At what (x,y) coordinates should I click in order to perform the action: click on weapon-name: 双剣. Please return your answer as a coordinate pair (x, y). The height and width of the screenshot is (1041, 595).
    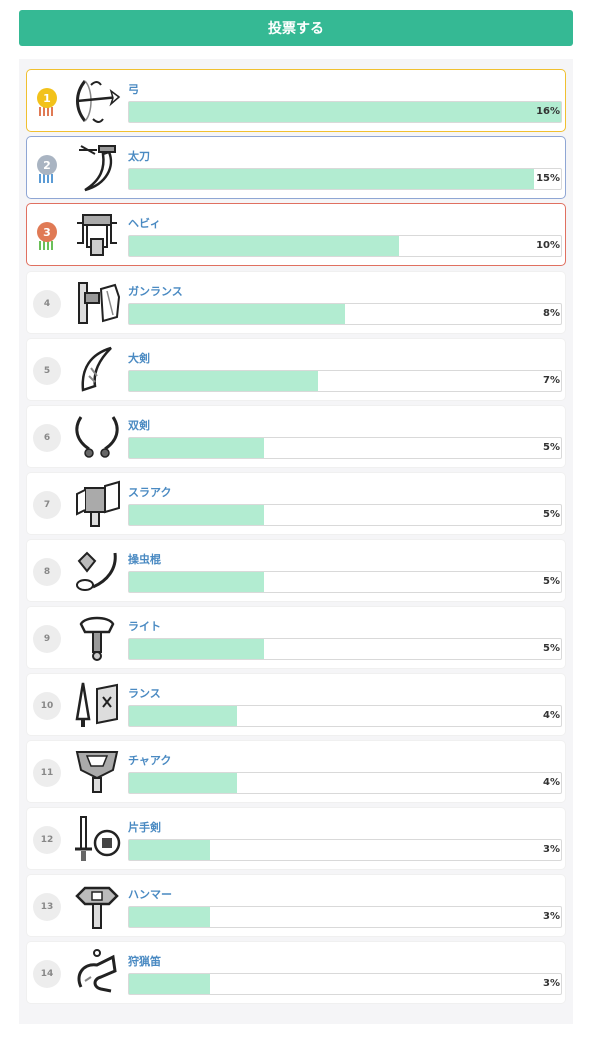
    Looking at the image, I should click on (139, 425).